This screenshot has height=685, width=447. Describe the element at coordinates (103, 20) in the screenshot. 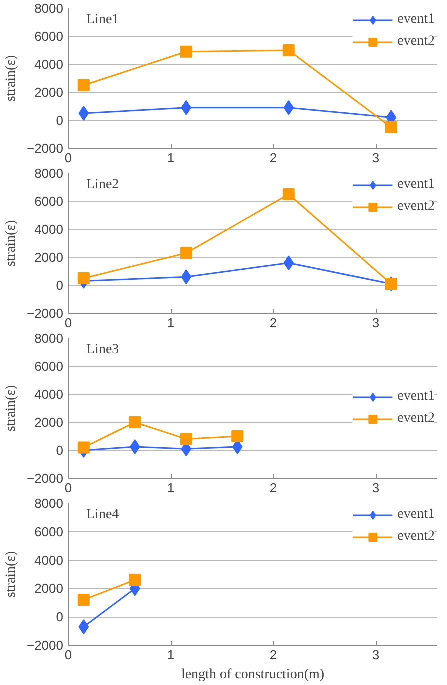

I see `annotation: Line1` at that location.